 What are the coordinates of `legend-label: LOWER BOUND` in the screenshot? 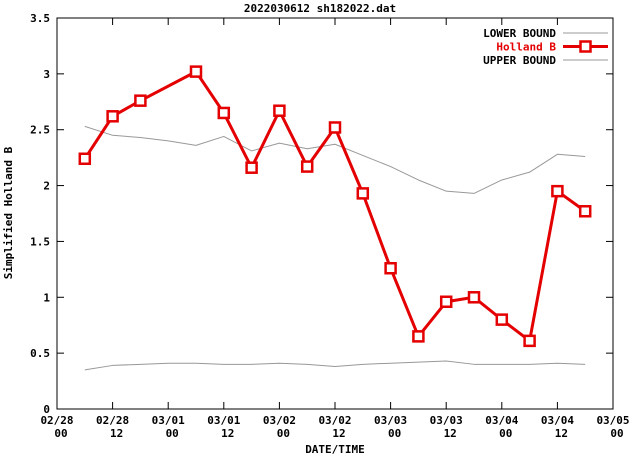 It's located at (519, 33).